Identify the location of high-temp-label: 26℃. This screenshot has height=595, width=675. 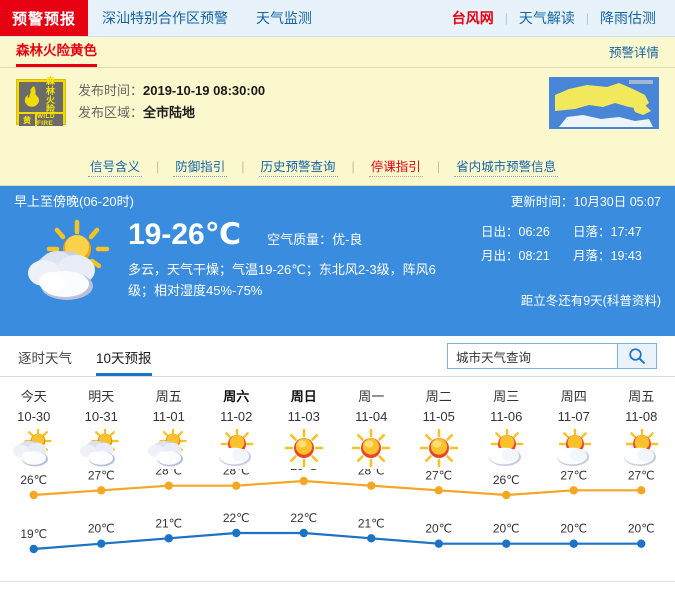
(506, 480).